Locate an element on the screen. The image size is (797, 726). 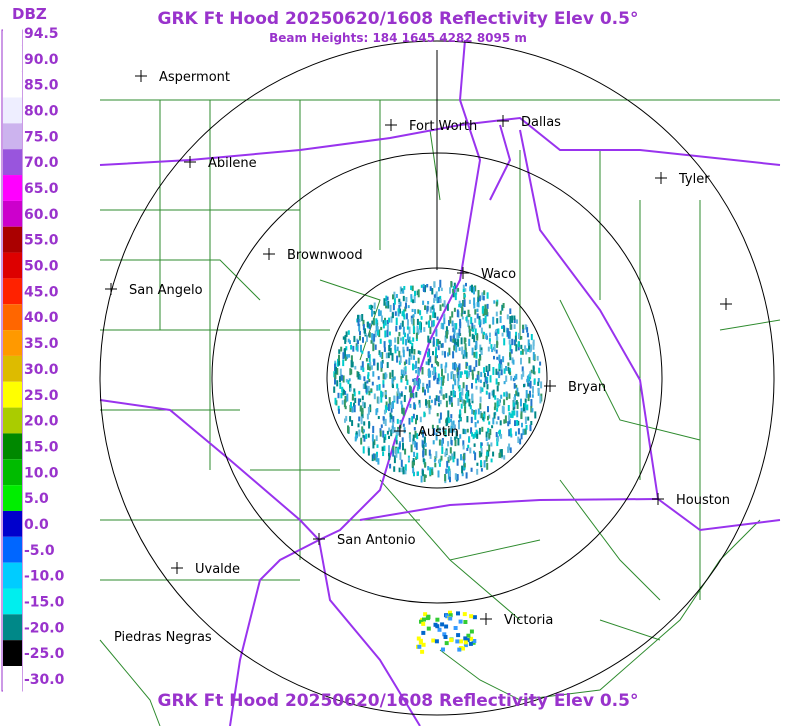
city-label: Piedras Negras is located at coordinates (163, 637).